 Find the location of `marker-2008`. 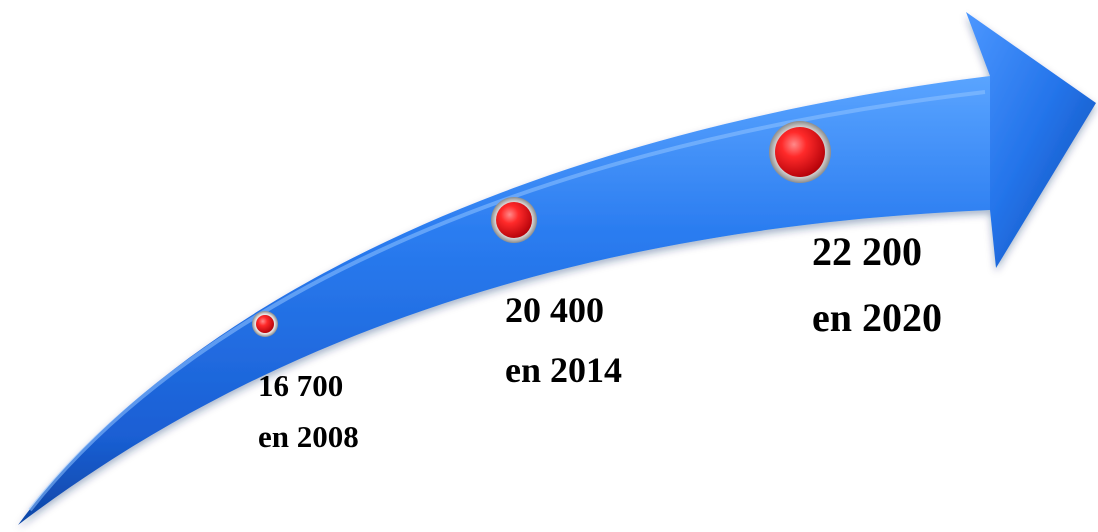

marker-2008 is located at coordinates (265, 324).